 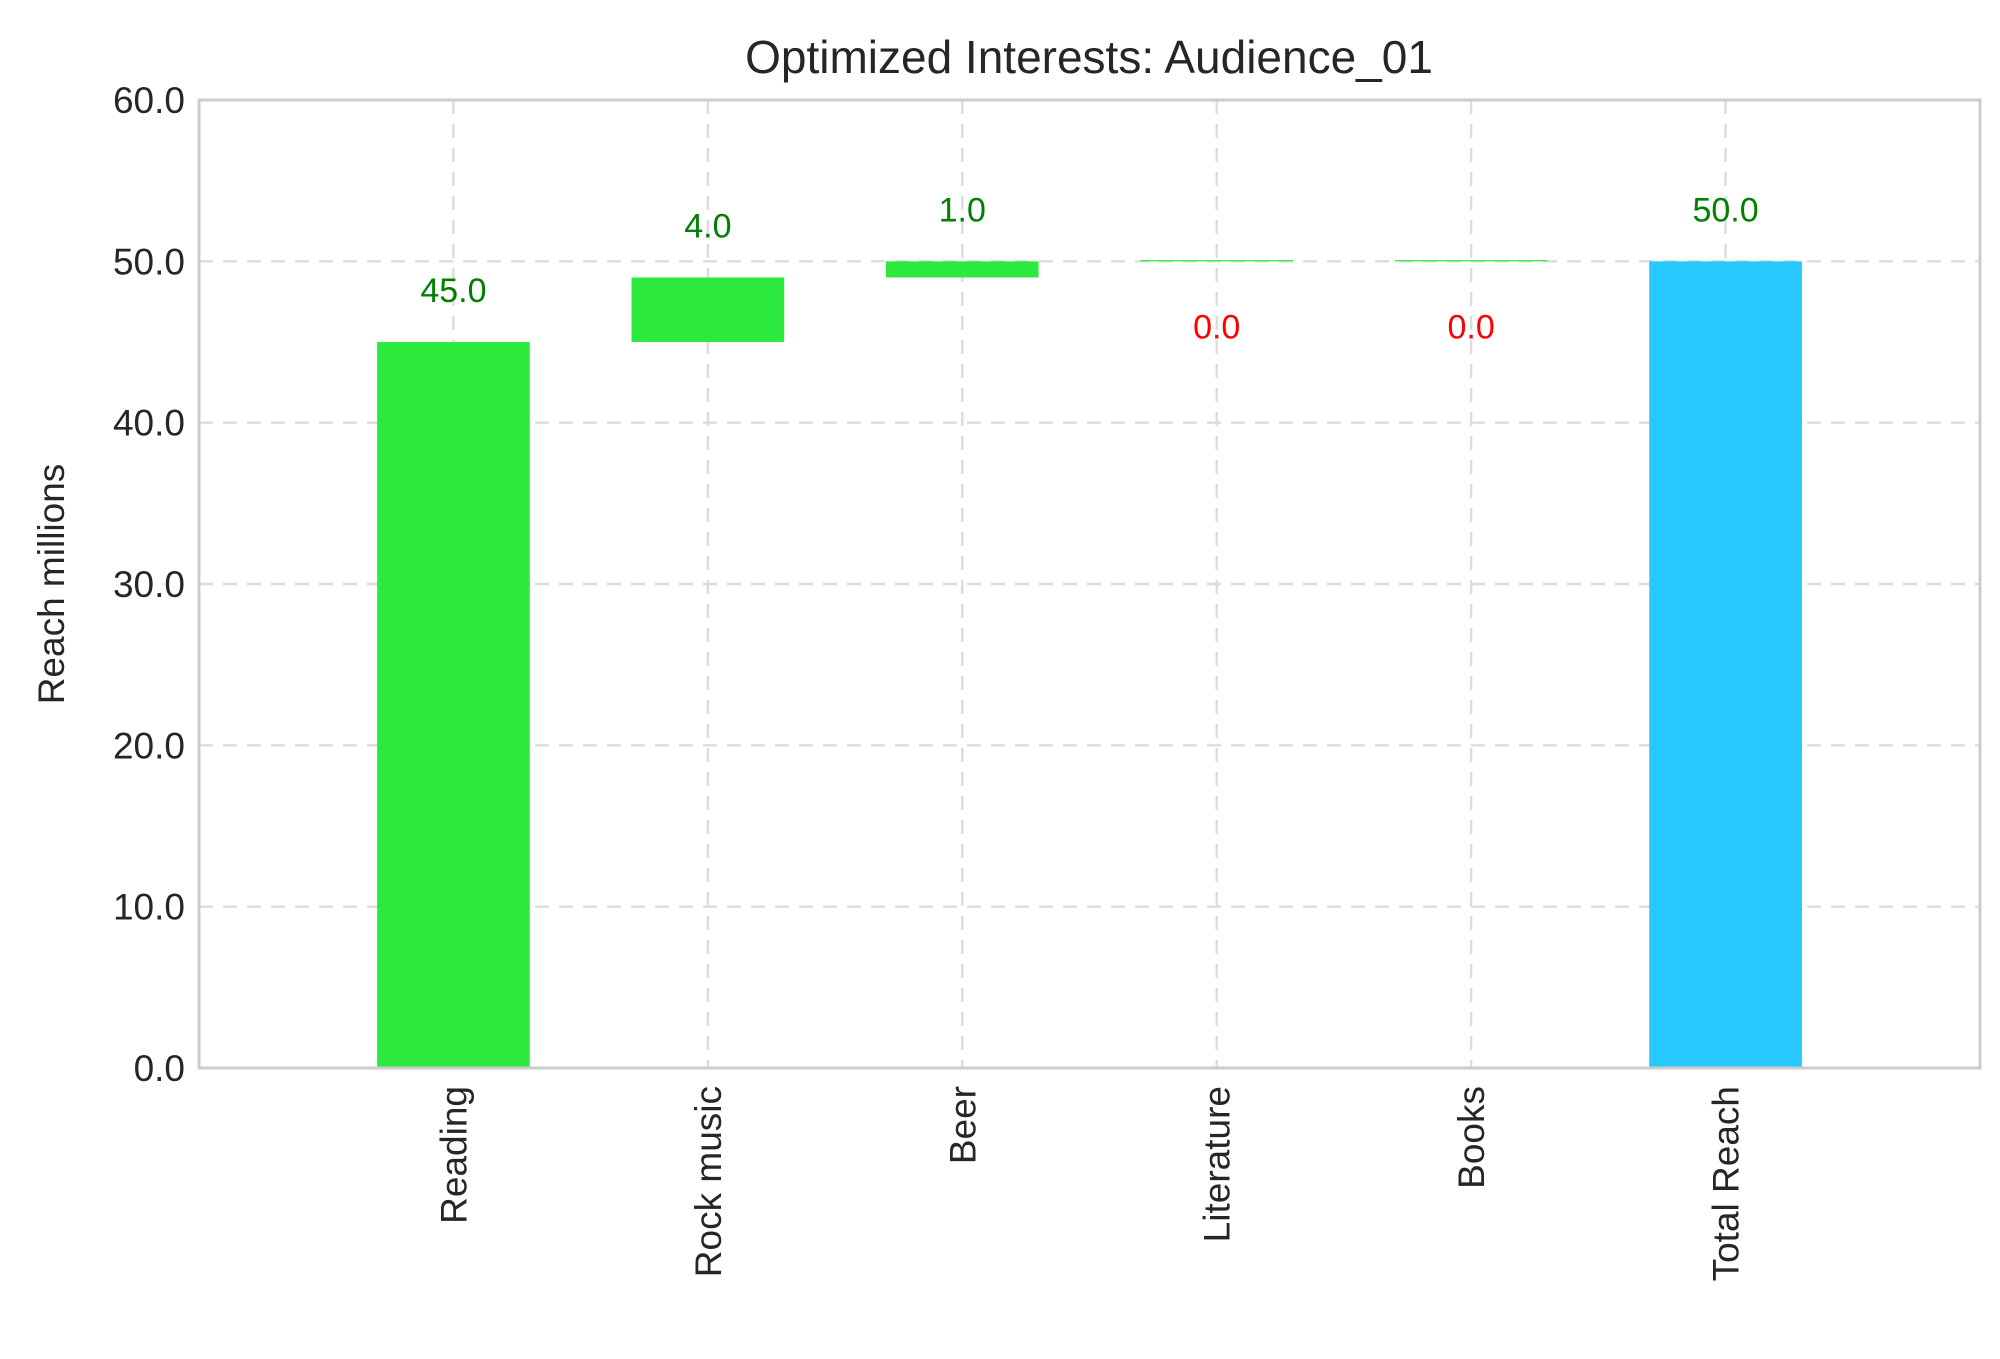 What do you see at coordinates (453, 705) in the screenshot?
I see `bar-reading` at bounding box center [453, 705].